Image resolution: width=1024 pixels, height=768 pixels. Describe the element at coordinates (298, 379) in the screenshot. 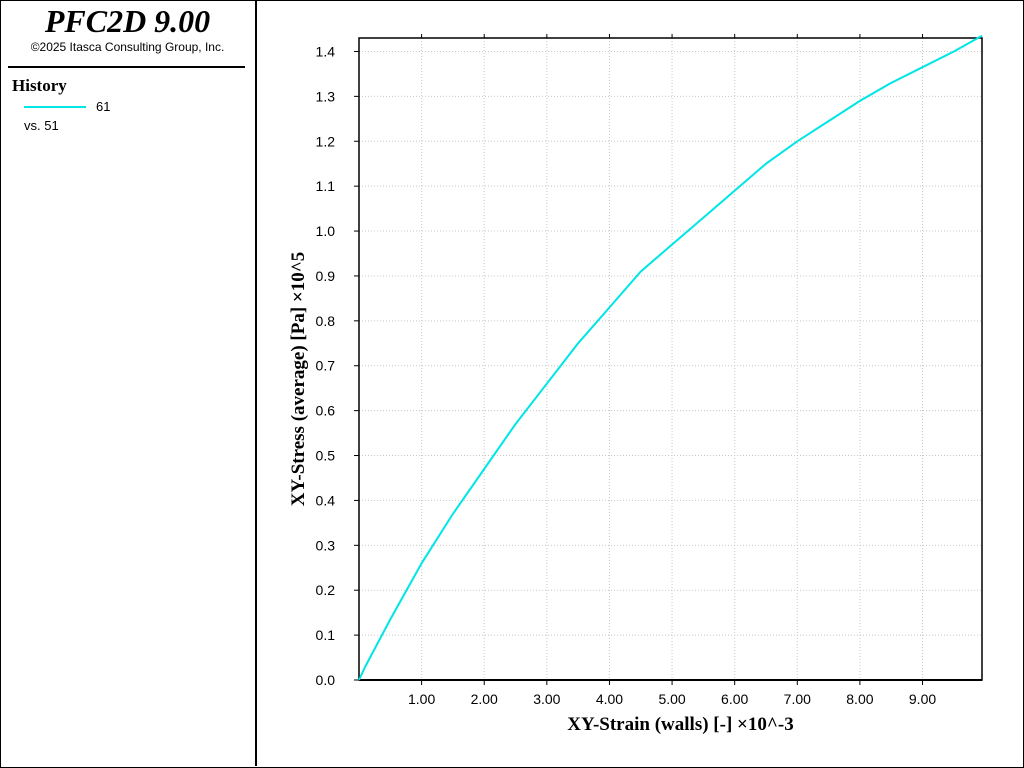

I see `y-axis-label: XY-Stress (average) [Pa] ×10^5` at that location.